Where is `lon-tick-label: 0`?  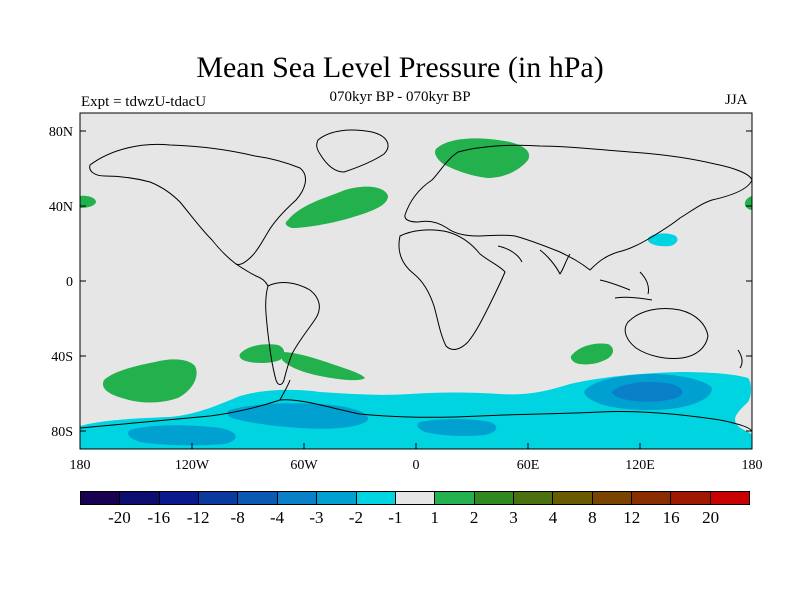
lon-tick-label: 0 is located at coordinates (416, 465).